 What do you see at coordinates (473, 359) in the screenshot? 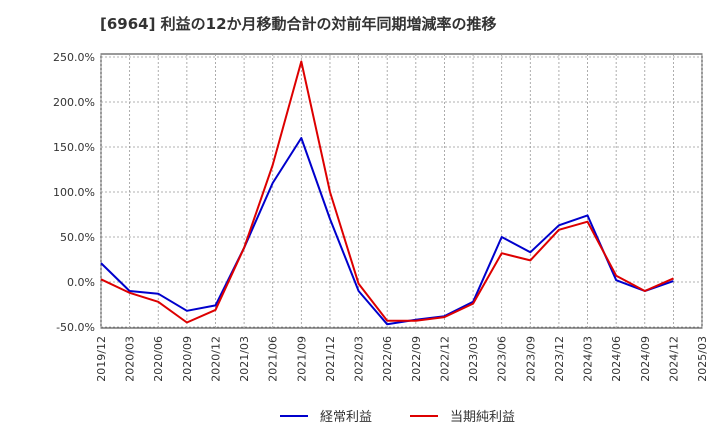
I see `x-tick-label: 2023/03` at bounding box center [473, 359].